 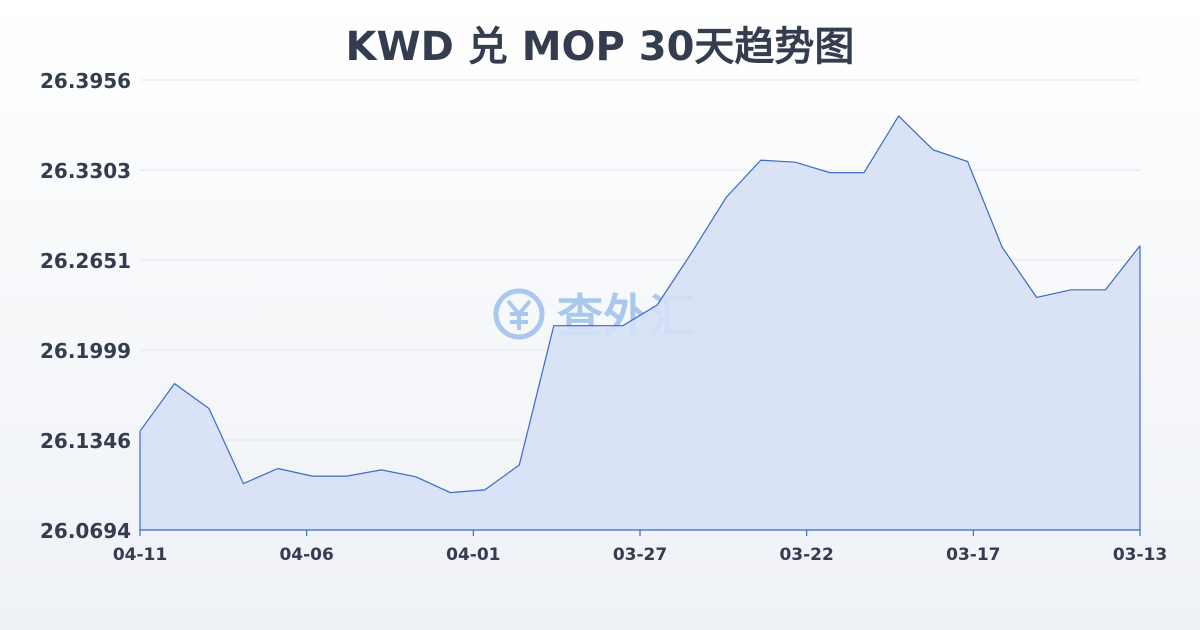 What do you see at coordinates (640, 555) in the screenshot?
I see `x-tick-label: 03-27` at bounding box center [640, 555].